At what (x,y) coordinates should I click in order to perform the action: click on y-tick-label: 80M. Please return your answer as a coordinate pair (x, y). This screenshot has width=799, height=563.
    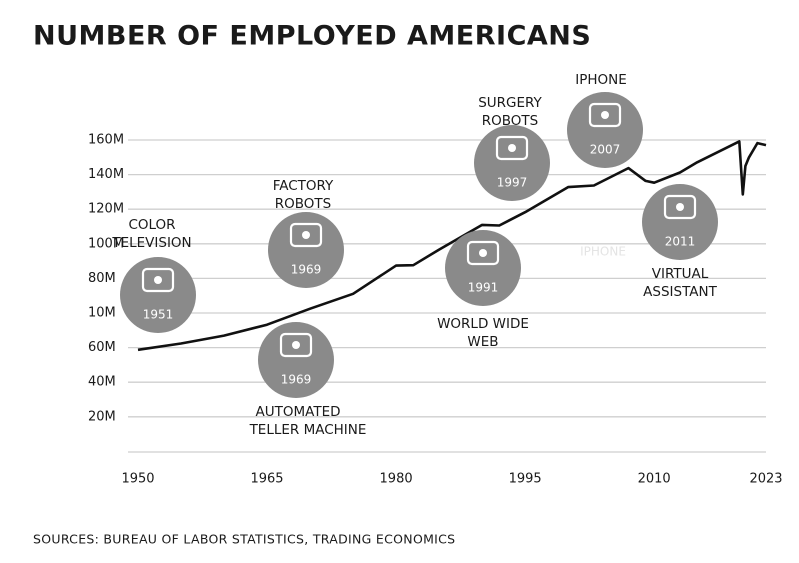
    Looking at the image, I should click on (102, 278).